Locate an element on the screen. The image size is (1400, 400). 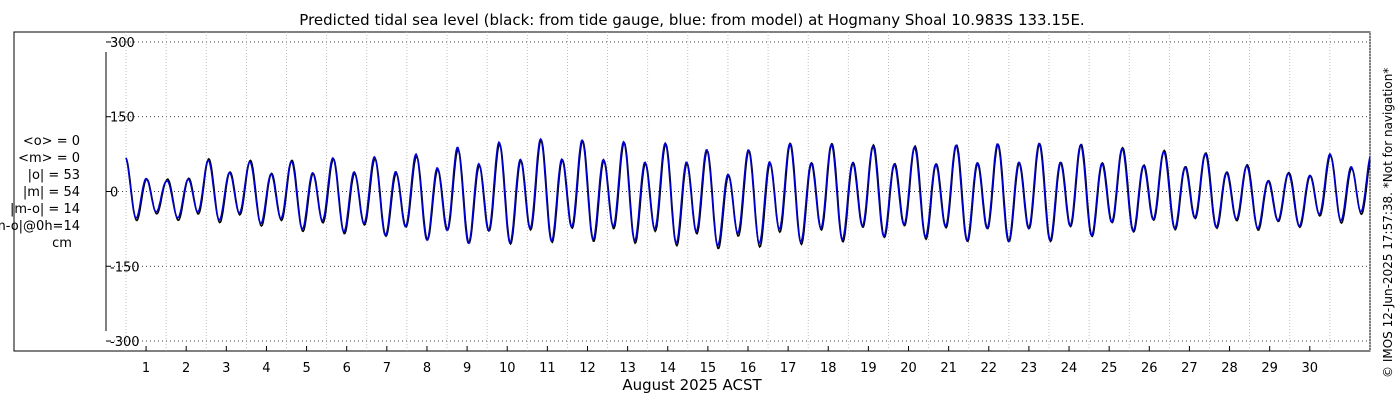
y-tick-label: 0 is located at coordinates (114, 193).